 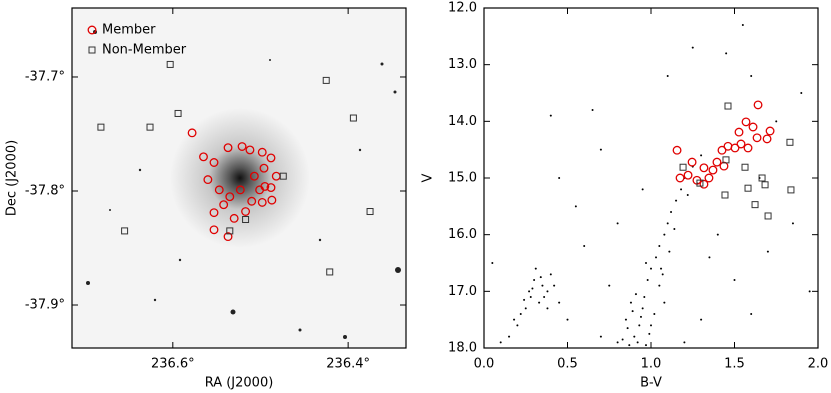 I want to click on y-axis-label: V, so click(x=428, y=177).